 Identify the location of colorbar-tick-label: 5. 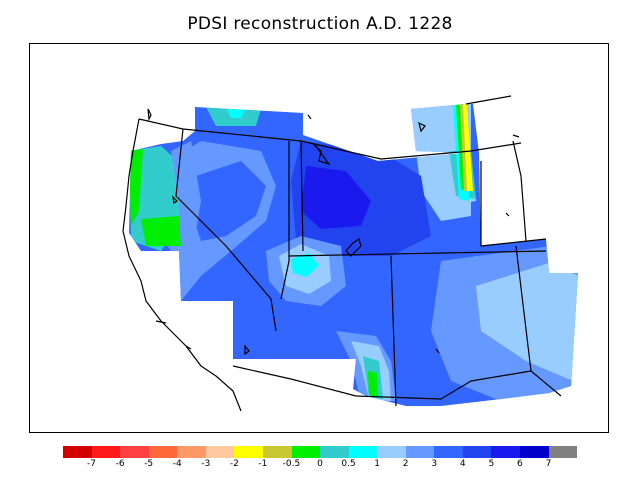
(491, 464).